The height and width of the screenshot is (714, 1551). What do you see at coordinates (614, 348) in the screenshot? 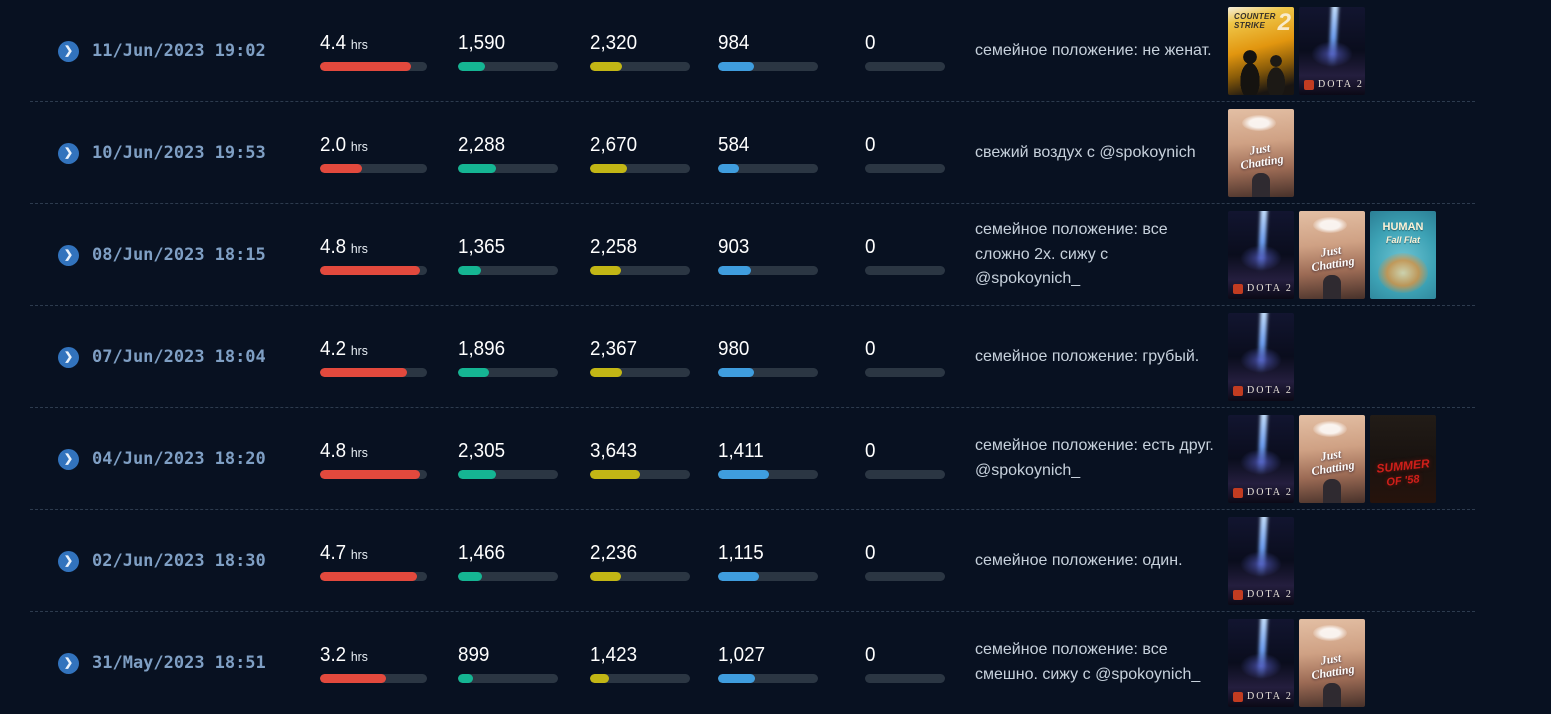
I see `stat-peak-viewers-value: 2,367` at bounding box center [614, 348].